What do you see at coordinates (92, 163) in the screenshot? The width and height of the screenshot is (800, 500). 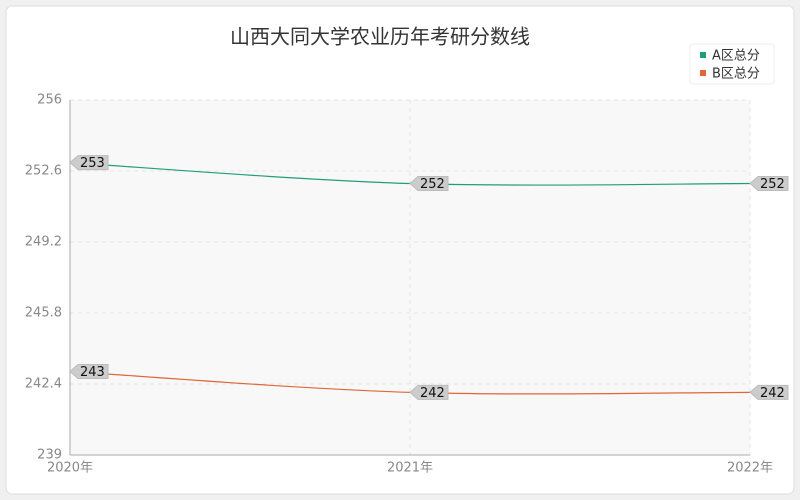 I see `value-label: 253` at bounding box center [92, 163].